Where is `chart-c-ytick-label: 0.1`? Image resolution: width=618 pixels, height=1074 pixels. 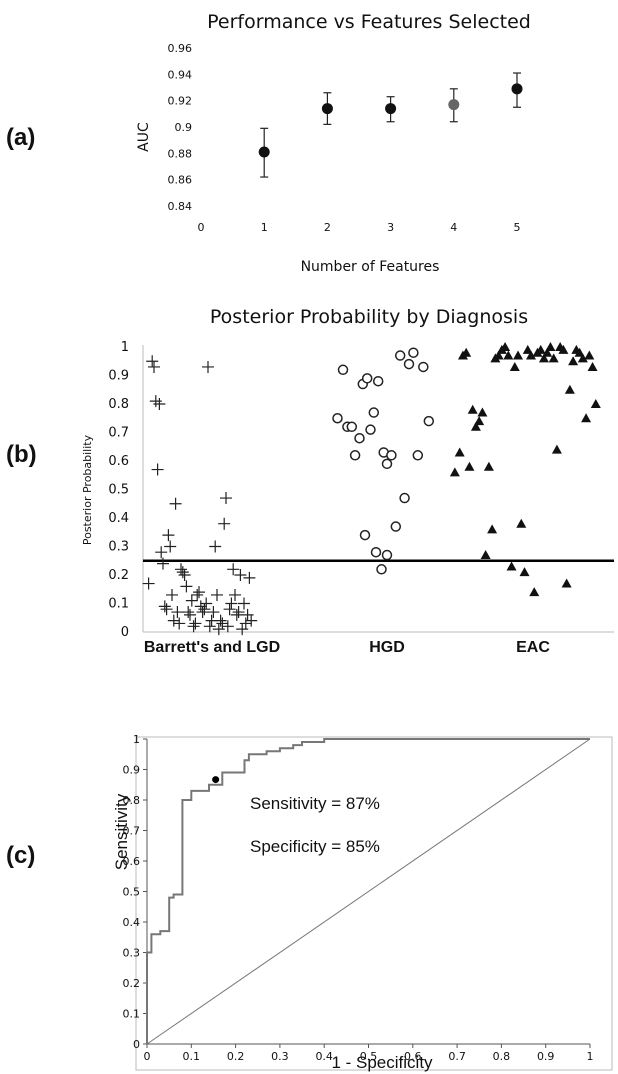
chart-c-ytick-label: 0.1 is located at coordinates (132, 1014).